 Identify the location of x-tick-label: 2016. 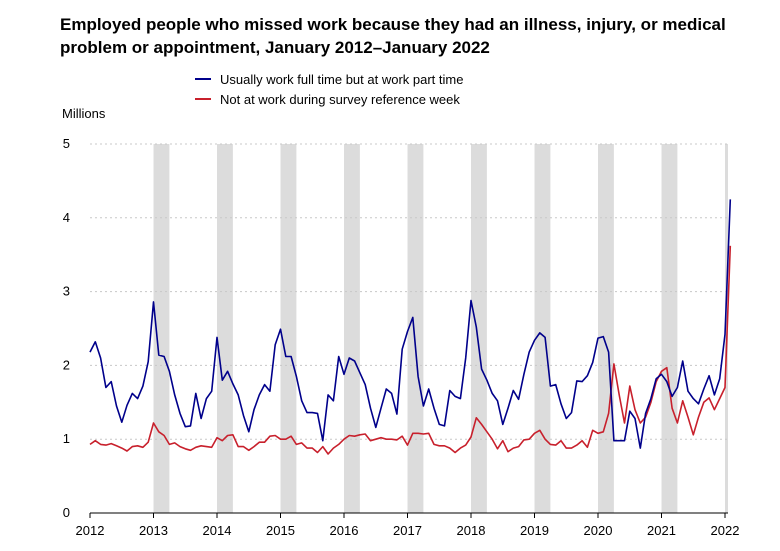
(344, 530).